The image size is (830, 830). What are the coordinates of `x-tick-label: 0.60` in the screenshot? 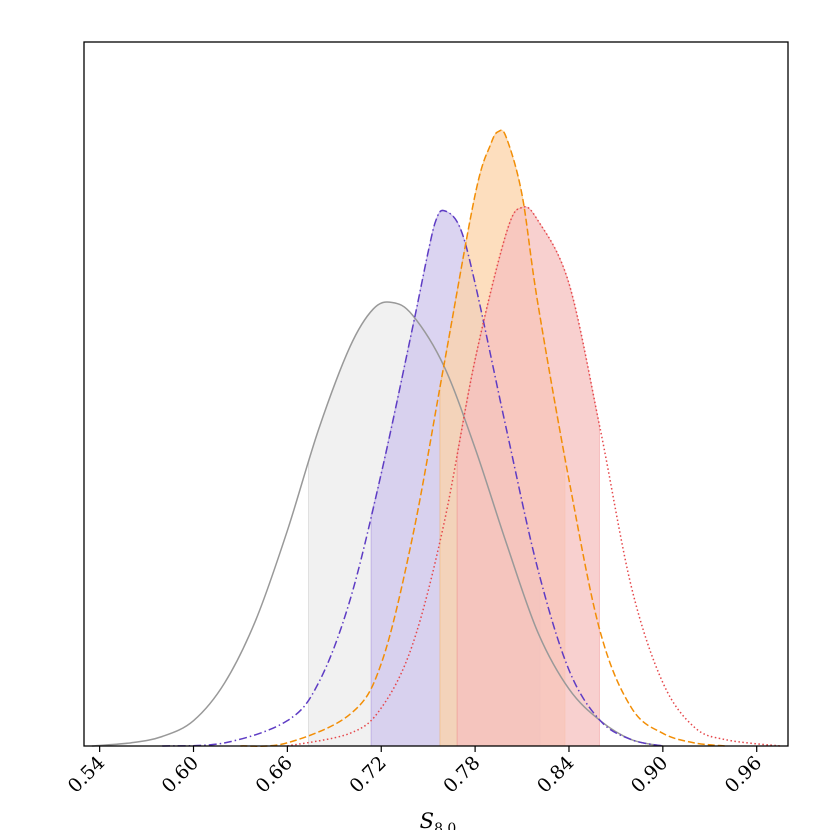 It's located at (180, 774).